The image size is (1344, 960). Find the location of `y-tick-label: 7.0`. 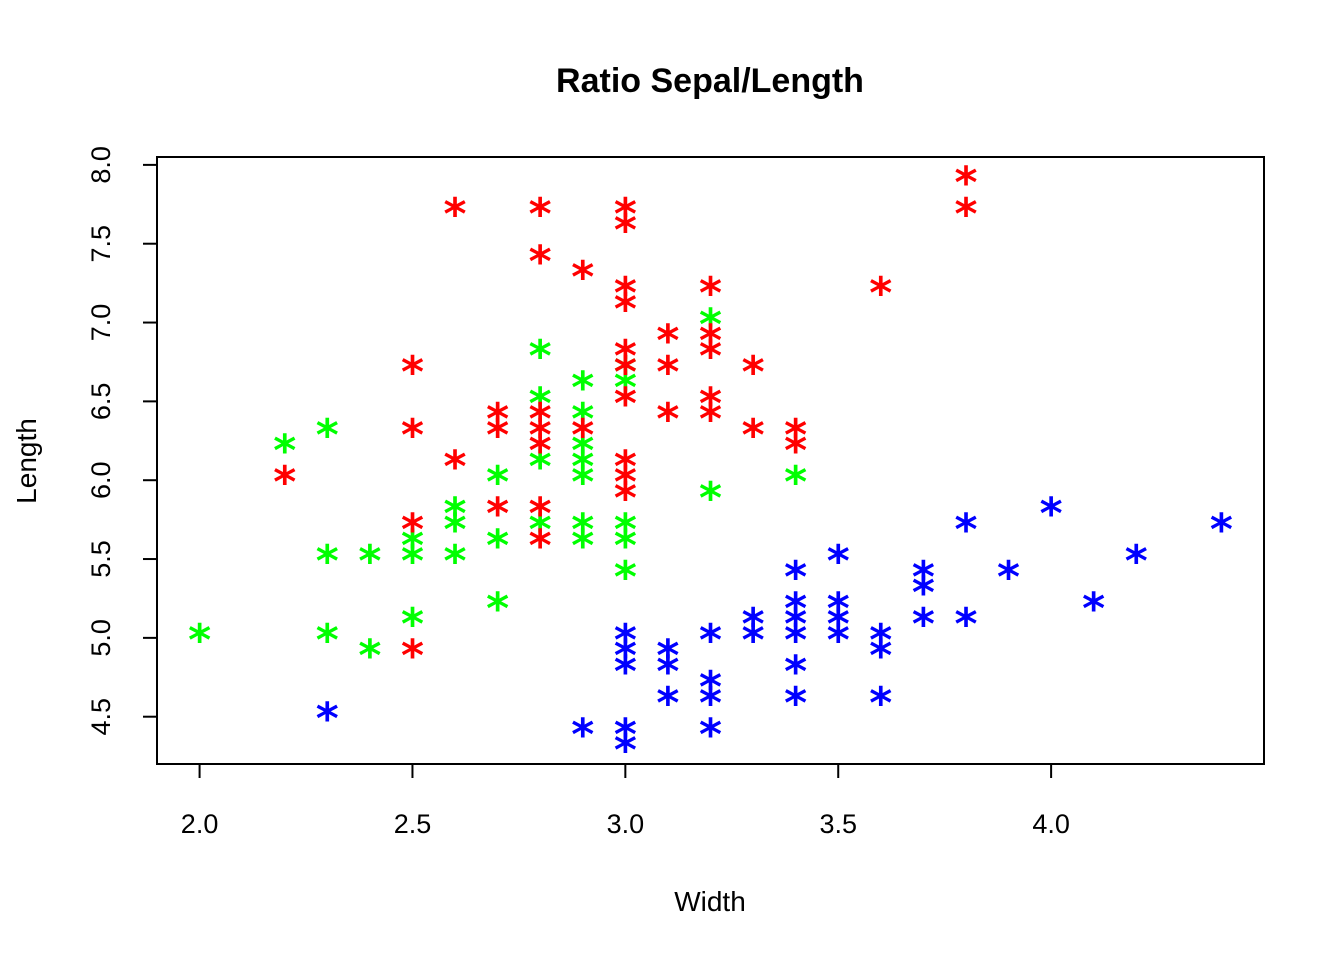

y-tick-label: 7.0 is located at coordinates (101, 323).